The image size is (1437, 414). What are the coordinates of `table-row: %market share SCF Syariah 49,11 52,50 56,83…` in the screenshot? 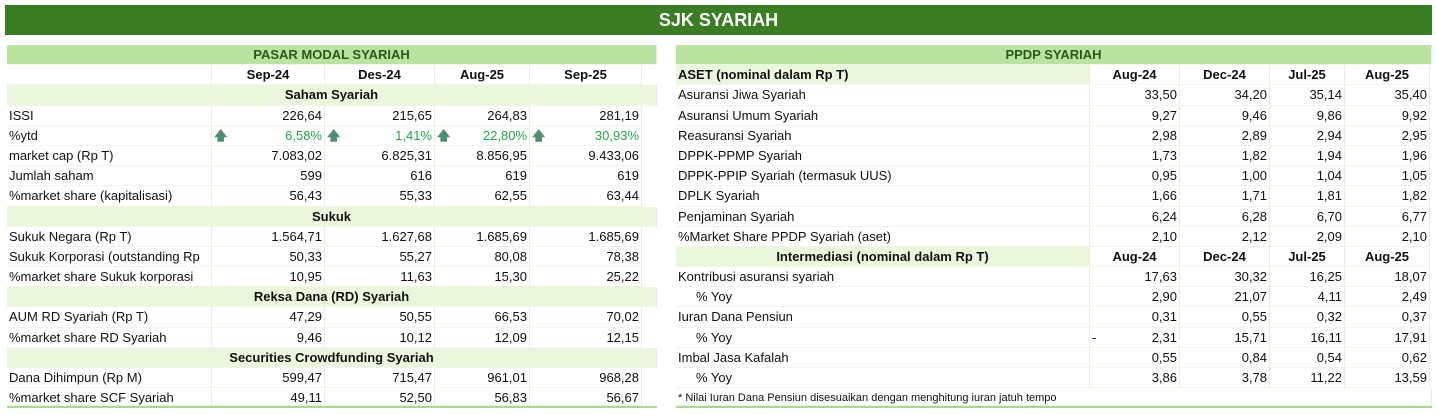 It's located at (332, 398).